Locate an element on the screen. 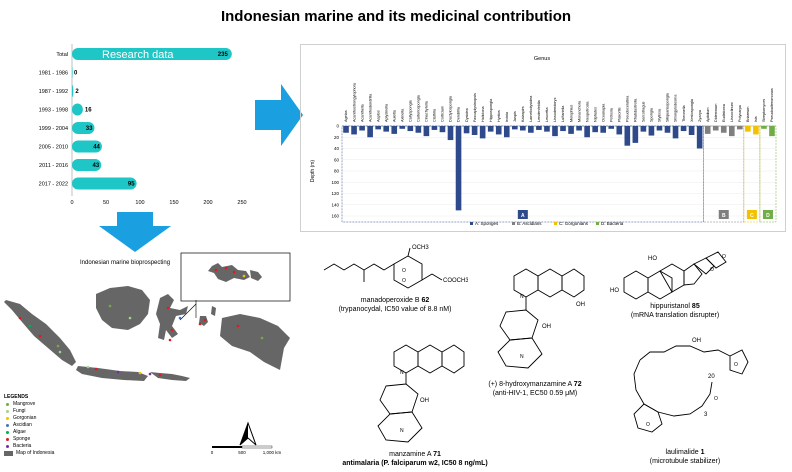 Image resolution: width=792 pixels, height=472 pixels. genus-label: Spongia is located at coordinates (652, 114).